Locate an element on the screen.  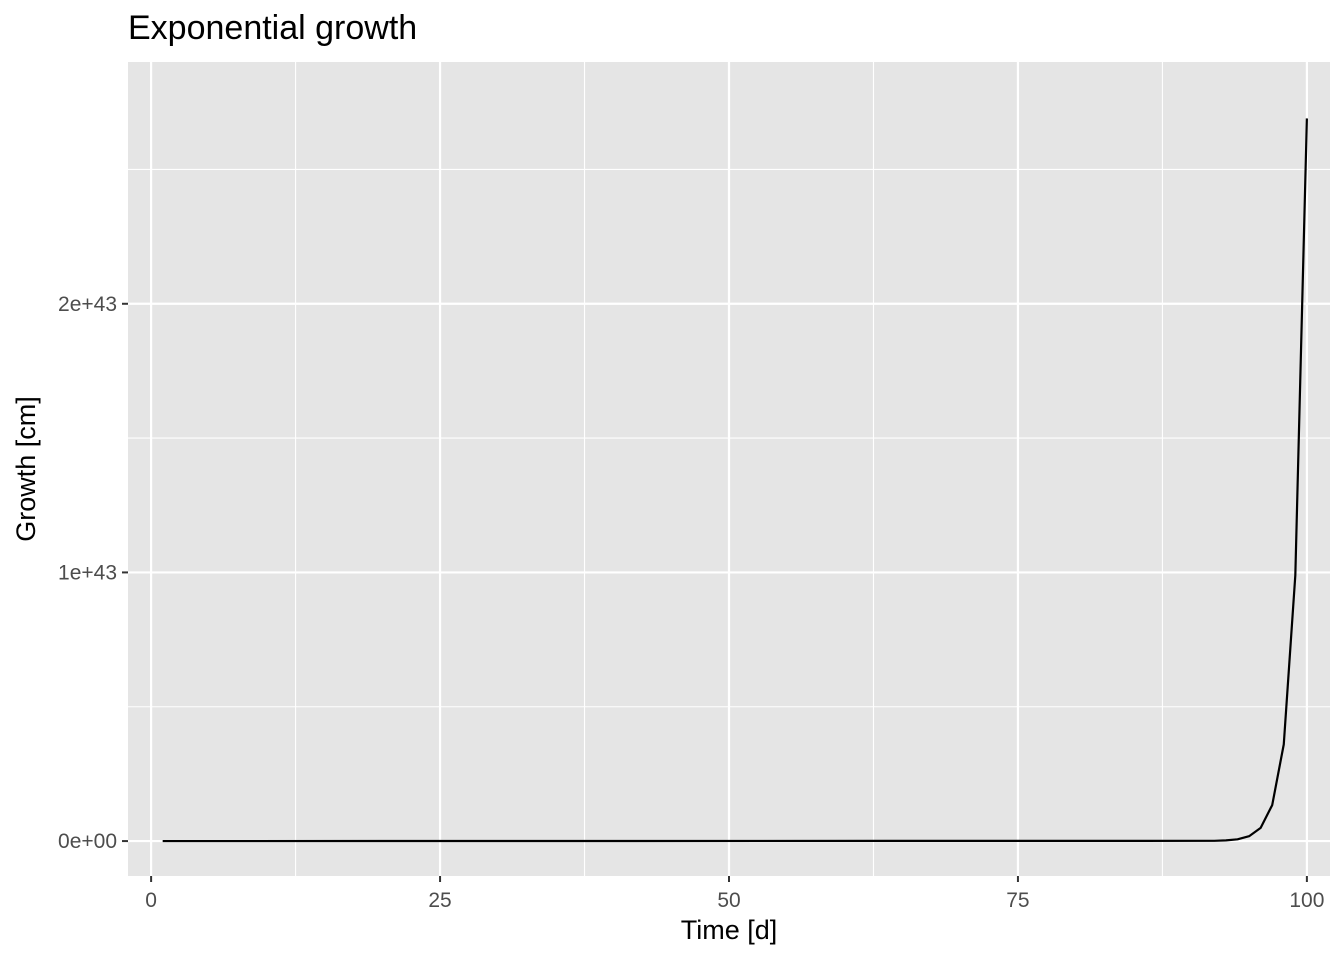
y-tick-label: 0e+00 is located at coordinates (87, 841).